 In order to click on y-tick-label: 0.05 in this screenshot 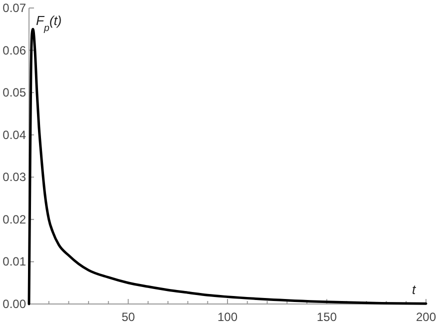, I will do `click(14, 93)`.